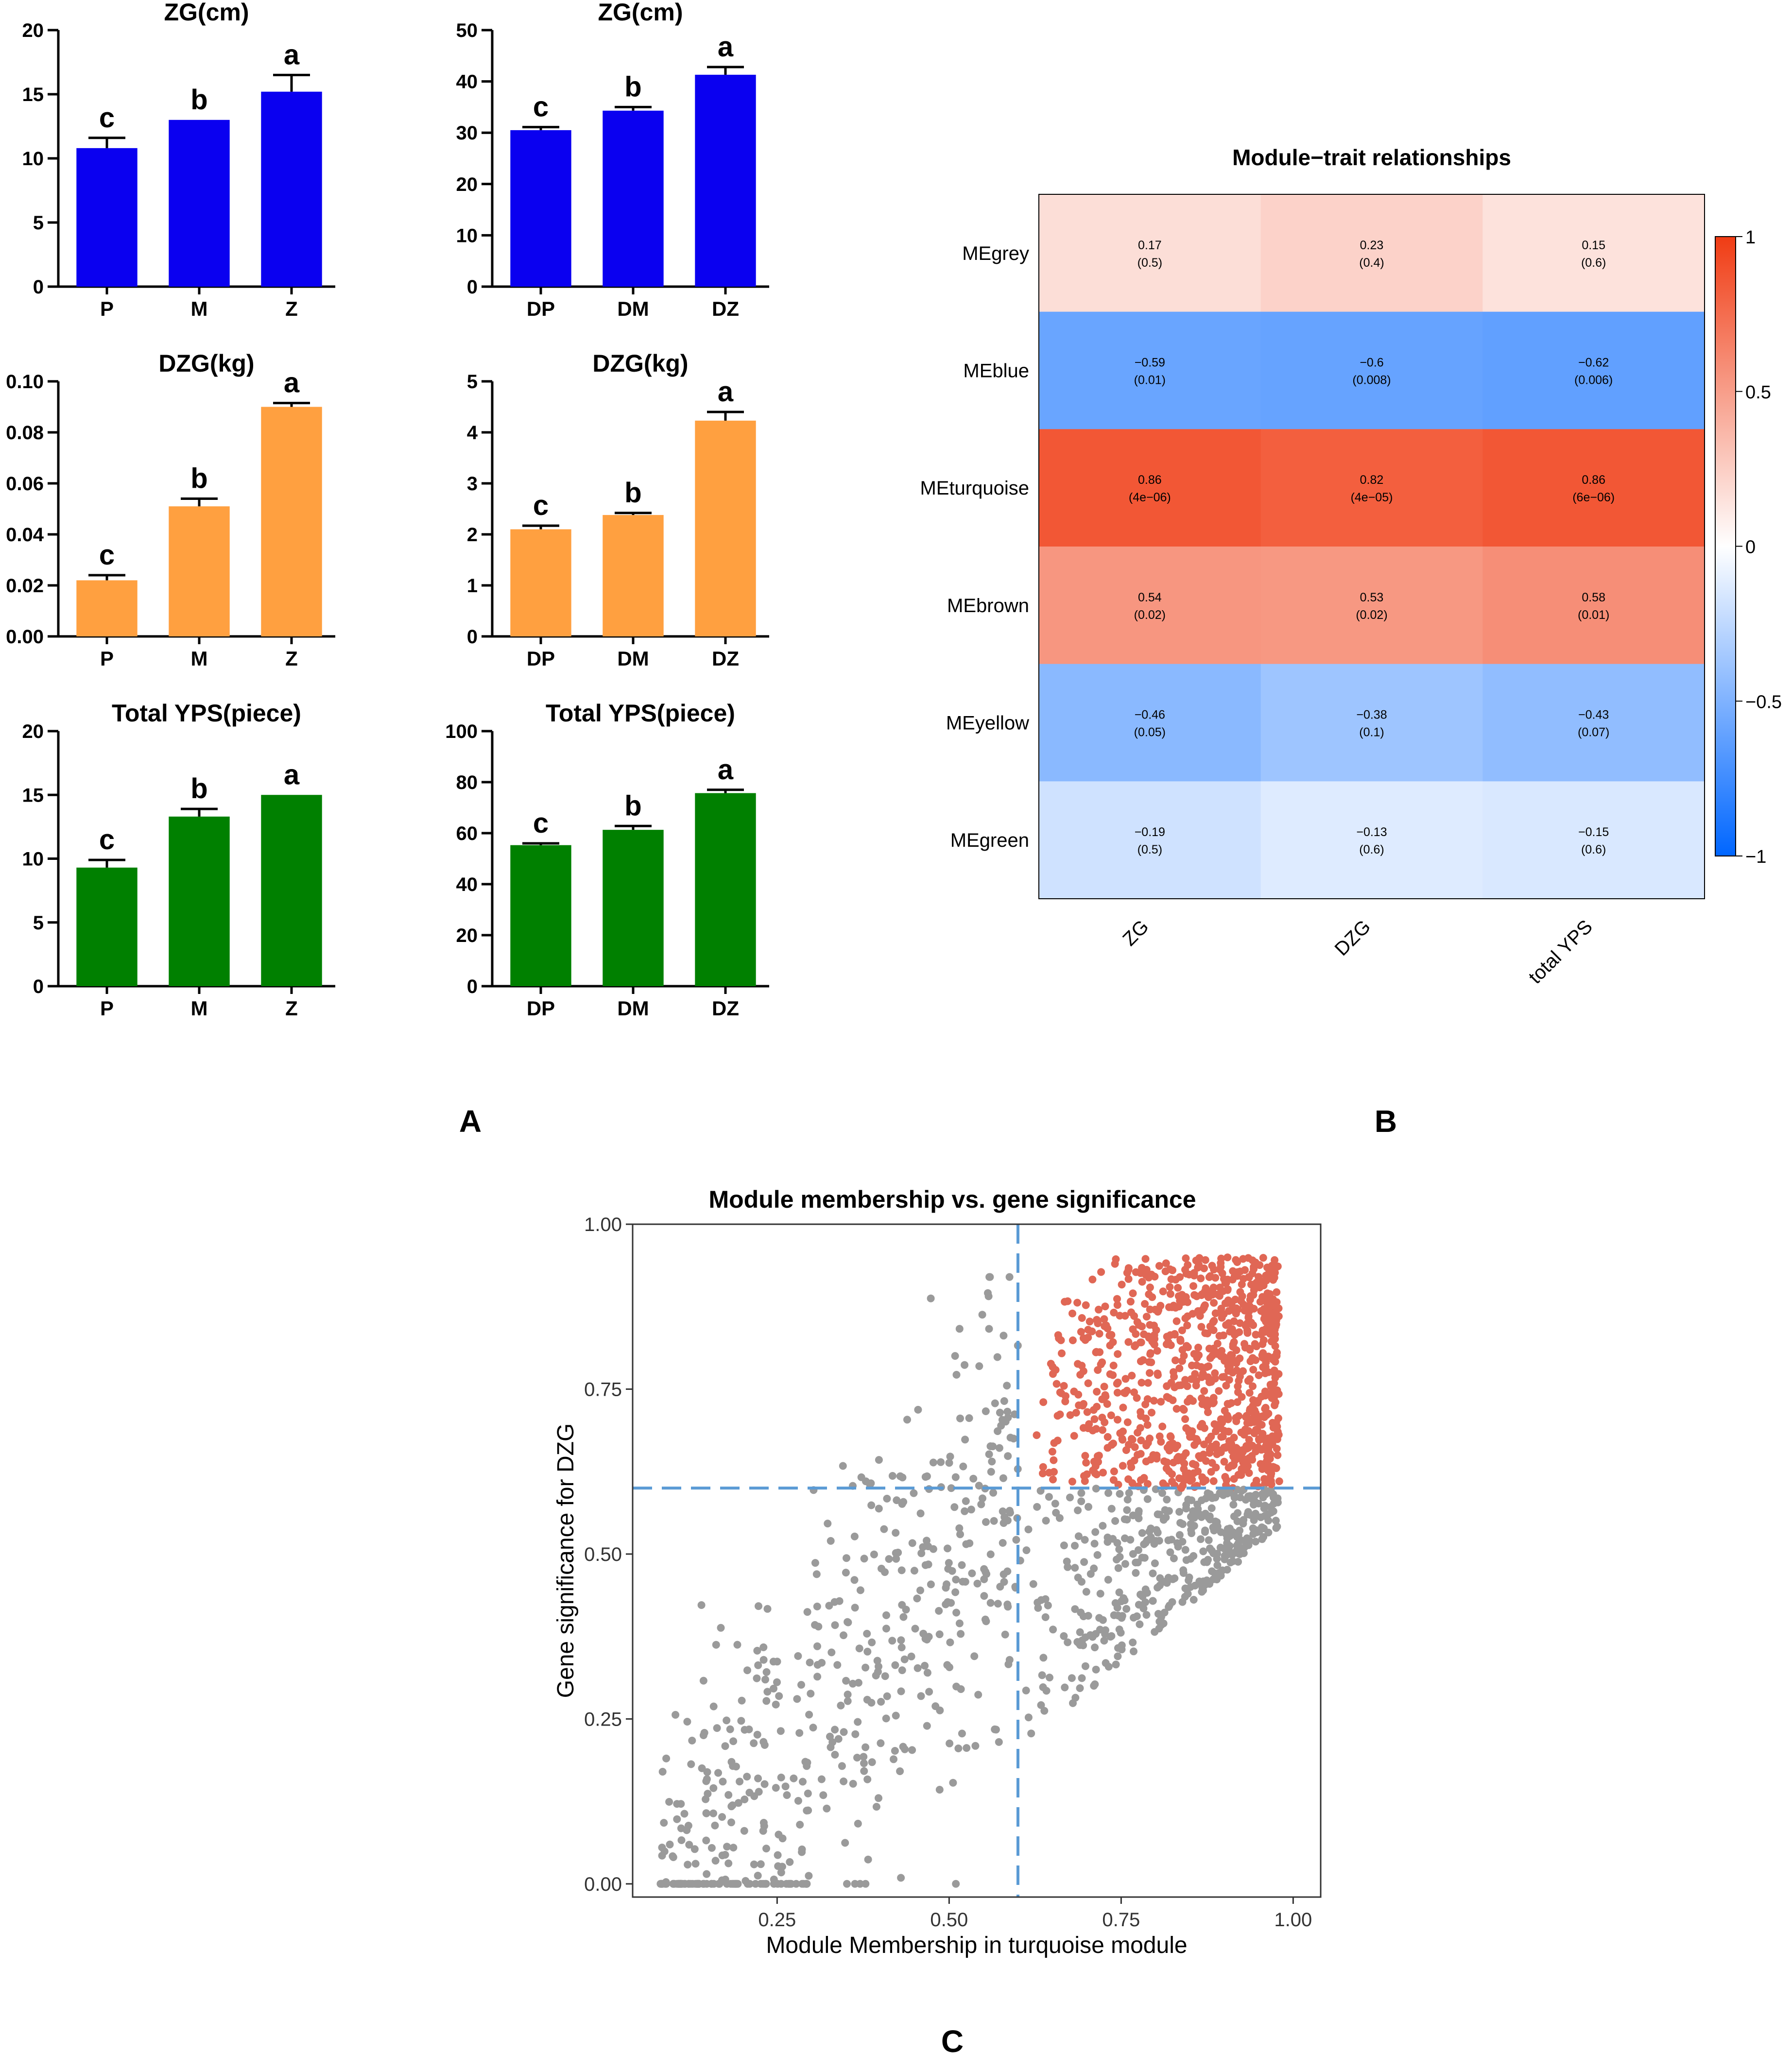 This screenshot has width=1792, height=2053. I want to click on significance-letter: a, so click(292, 383).